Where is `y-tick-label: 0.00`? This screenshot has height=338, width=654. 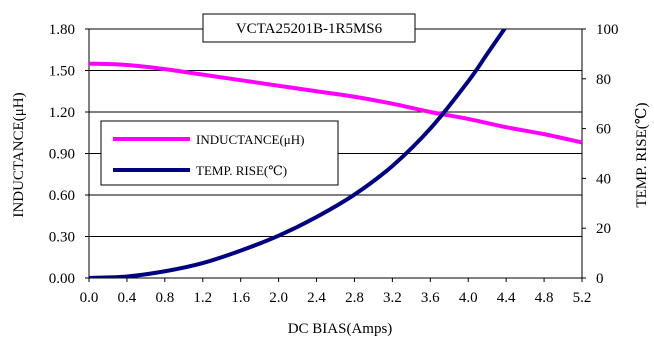
y-tick-label: 0.00 is located at coordinates (62, 279).